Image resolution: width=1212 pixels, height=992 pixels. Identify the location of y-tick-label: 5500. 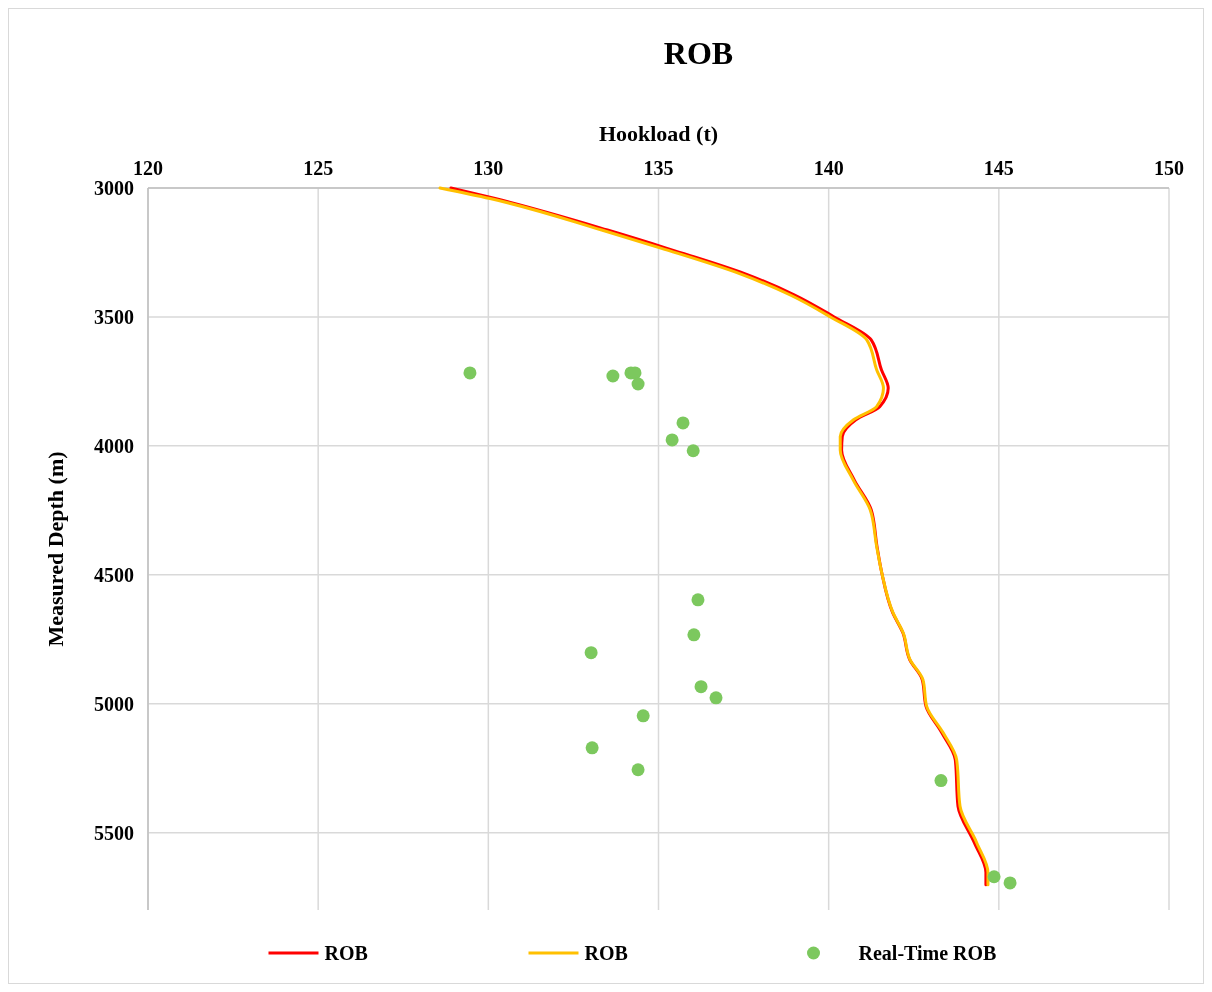
(114, 832).